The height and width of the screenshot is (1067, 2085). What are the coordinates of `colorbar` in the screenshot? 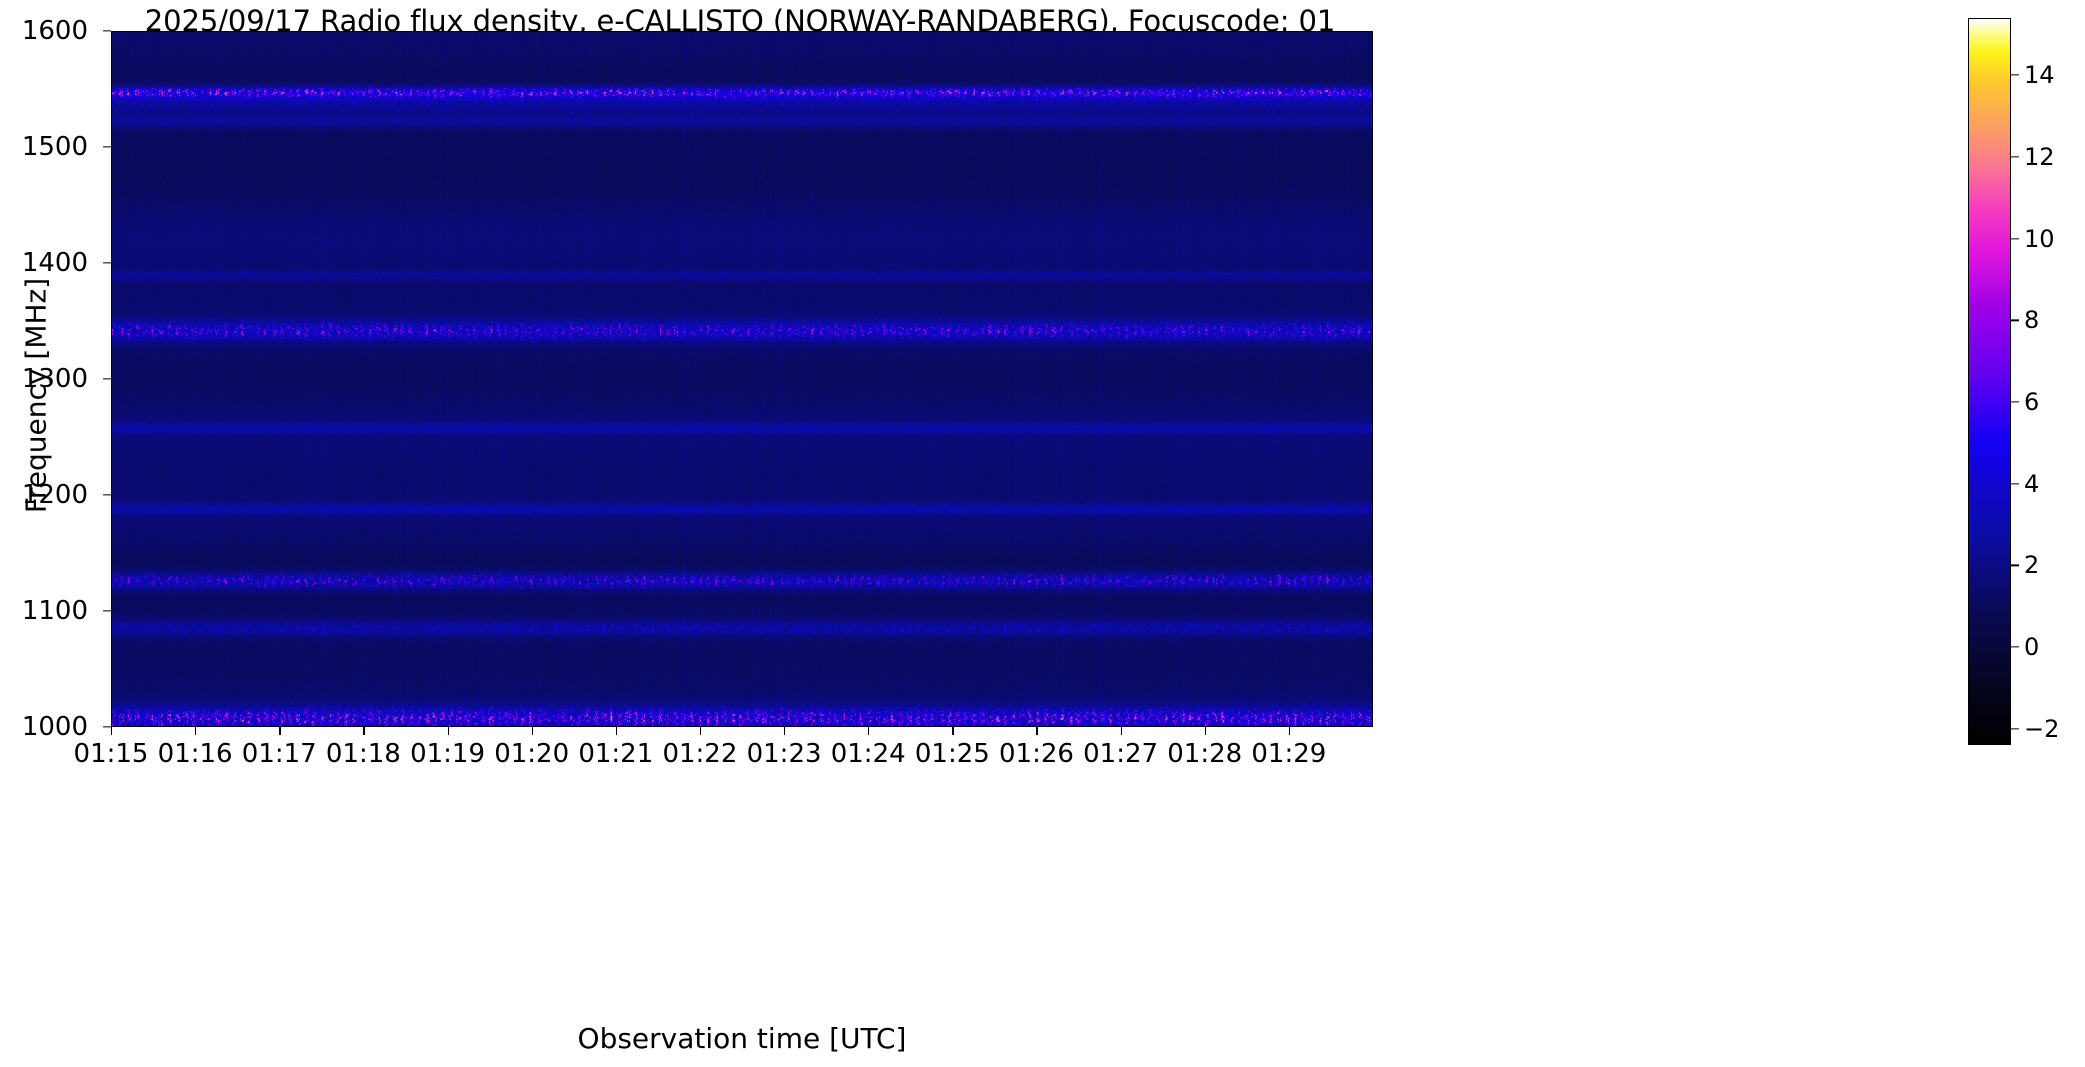 It's located at (1989, 381).